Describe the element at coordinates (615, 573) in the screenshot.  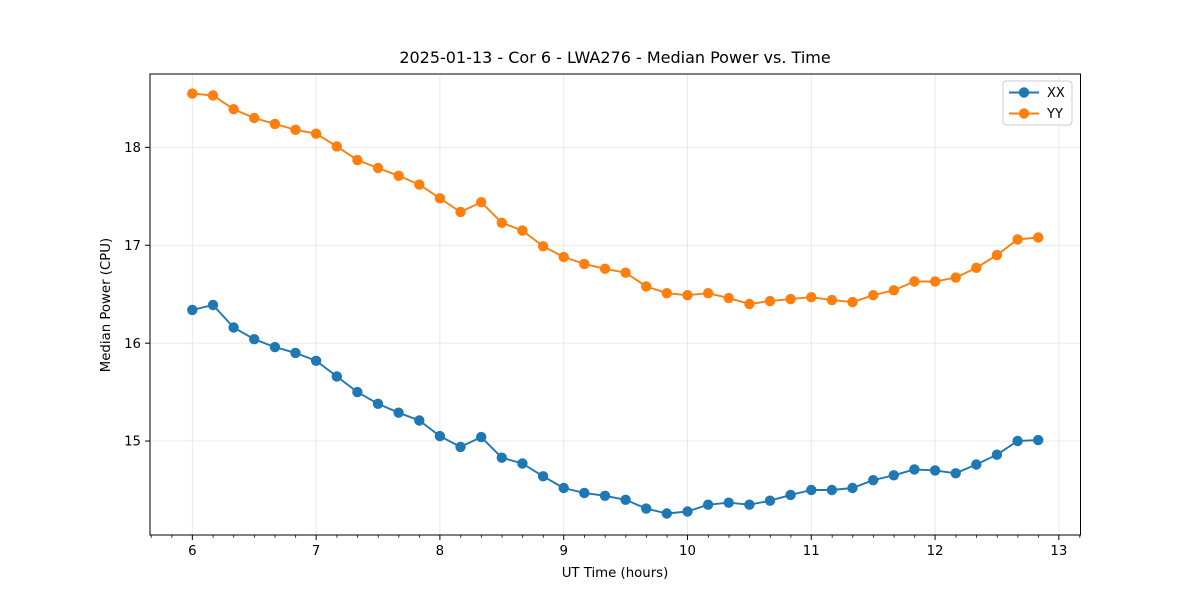
I see `x-axis-label: UT Time (hours)` at that location.